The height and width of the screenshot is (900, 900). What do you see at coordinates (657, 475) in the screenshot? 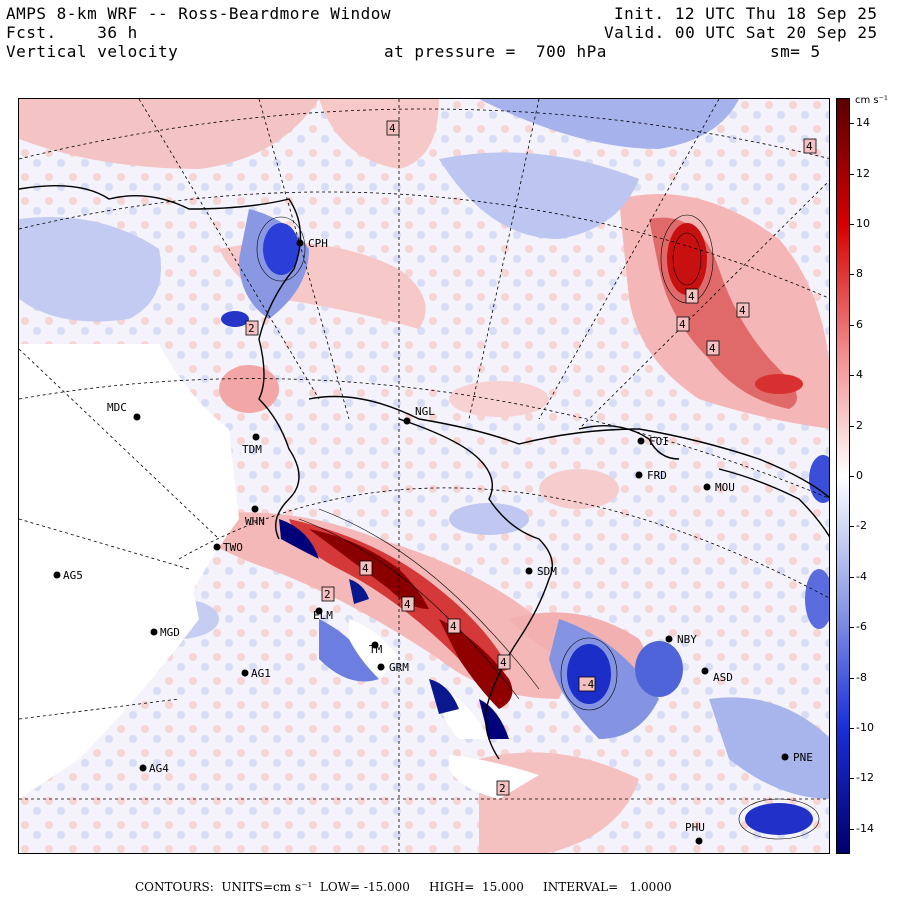
I see `station-label: FRD` at bounding box center [657, 475].